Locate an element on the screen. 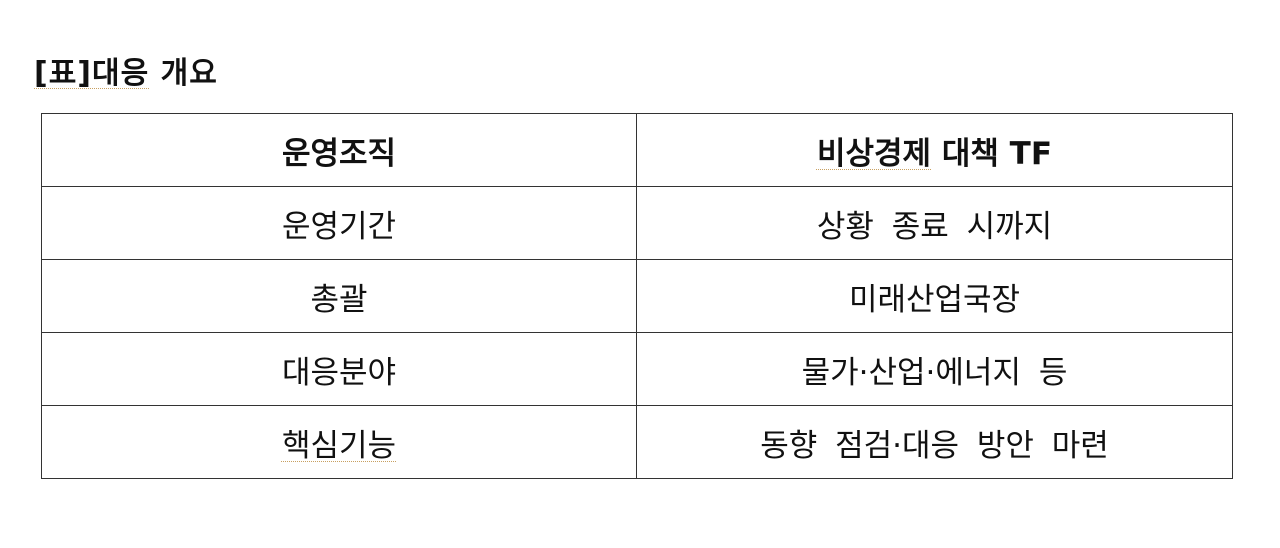  table-row: 운영기간 상황 종료 시까지 is located at coordinates (637, 223).